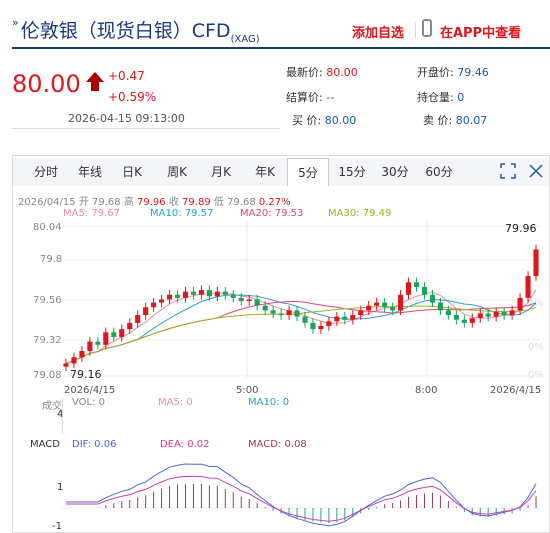 Image resolution: width=550 pixels, height=533 pixels. Describe the element at coordinates (301, 498) in the screenshot. I see `dea-line` at that location.